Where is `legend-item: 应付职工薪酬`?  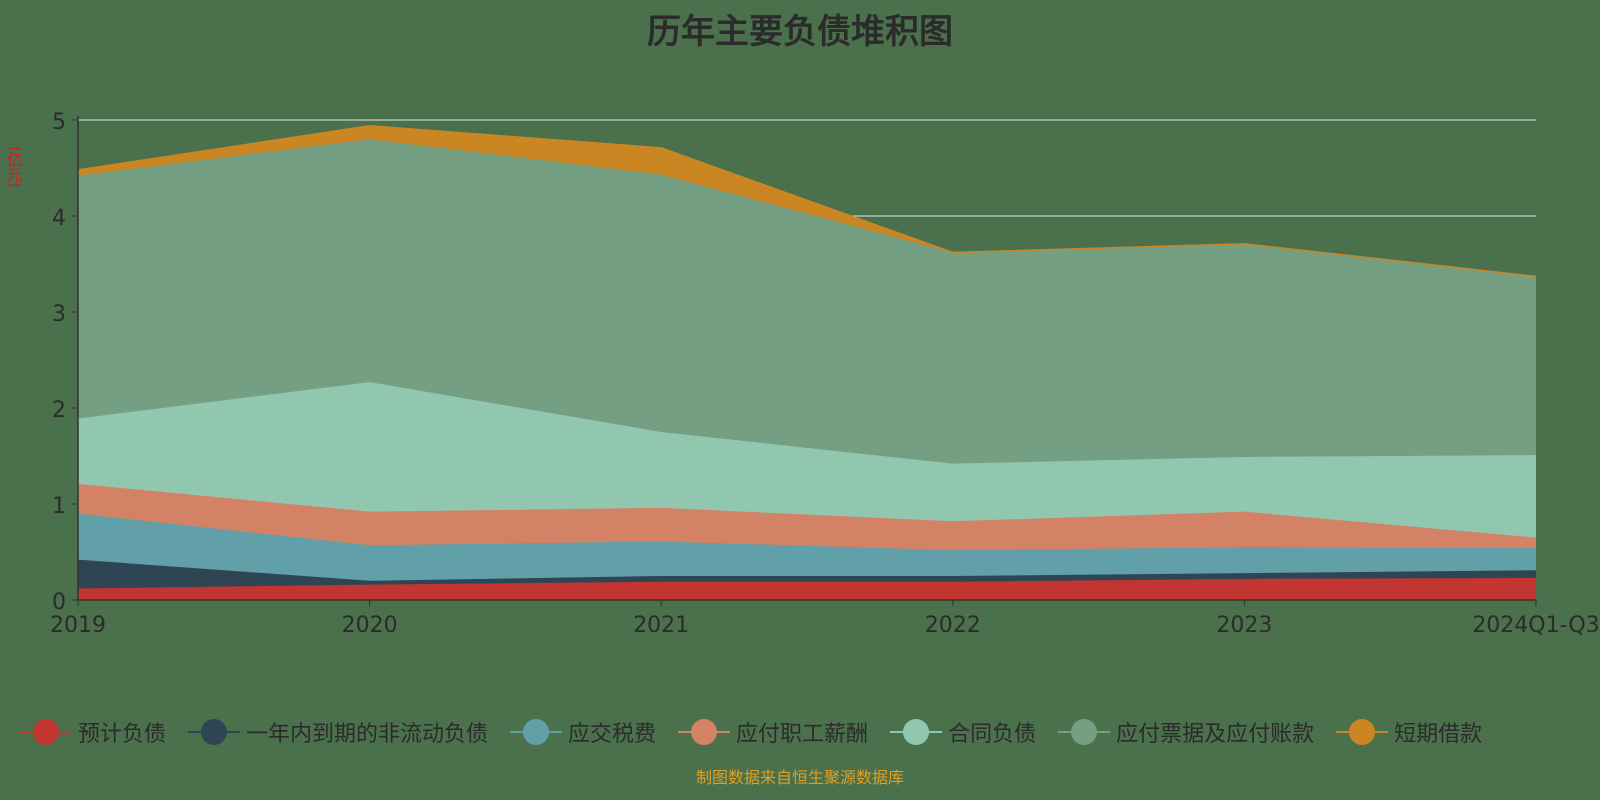
legend-item: 应付职工薪酬 is located at coordinates (773, 732).